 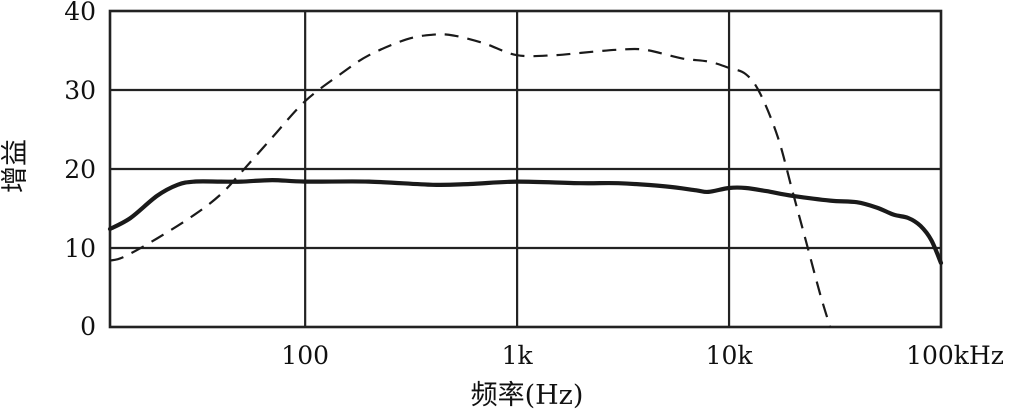 I want to click on x-tick-label: 10k, so click(x=730, y=355).